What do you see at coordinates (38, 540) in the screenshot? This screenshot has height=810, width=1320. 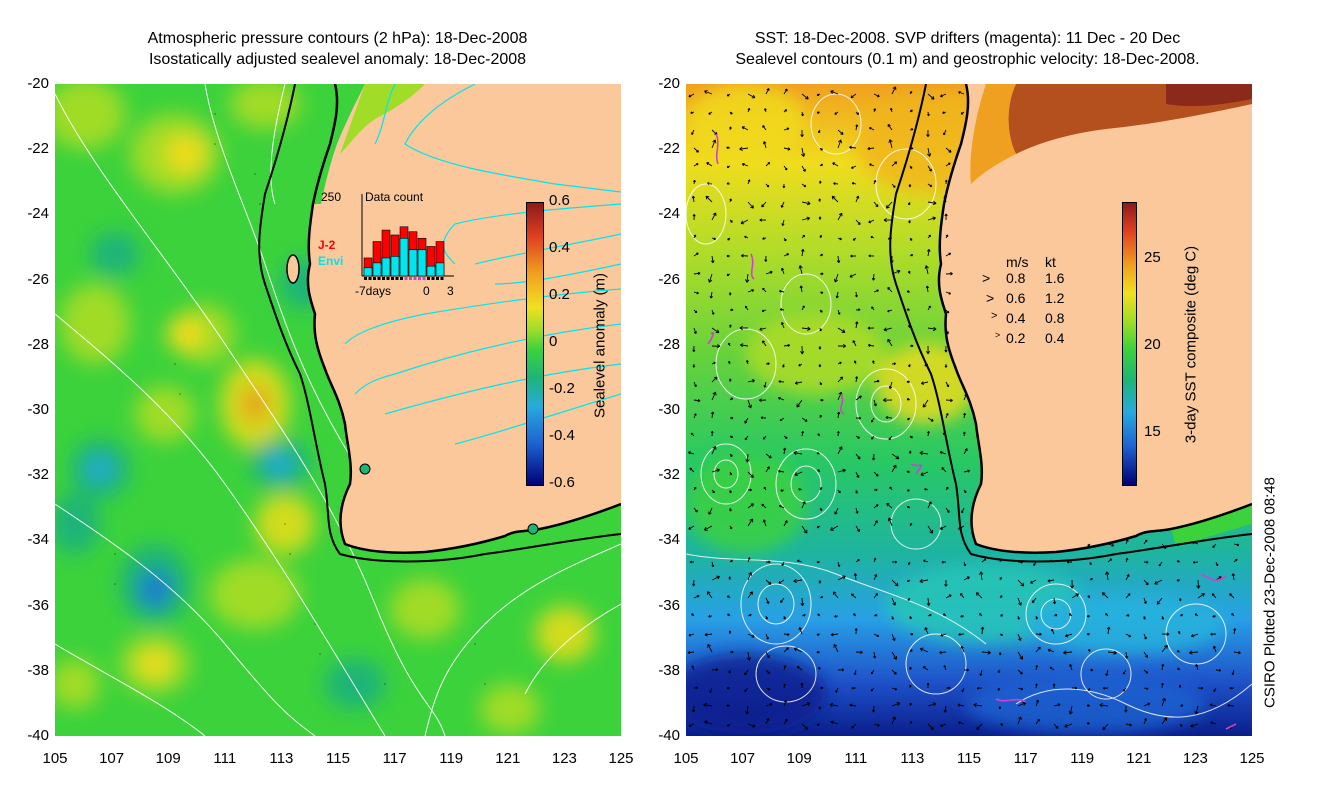 I see `lat-label: -34` at bounding box center [38, 540].